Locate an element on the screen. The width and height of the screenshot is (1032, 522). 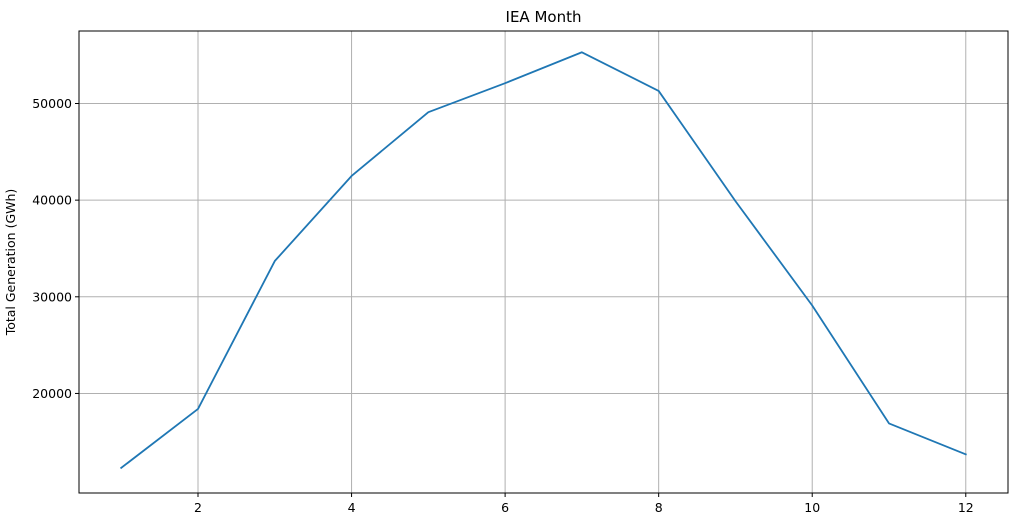
x-tick-label: 12 is located at coordinates (966, 507).